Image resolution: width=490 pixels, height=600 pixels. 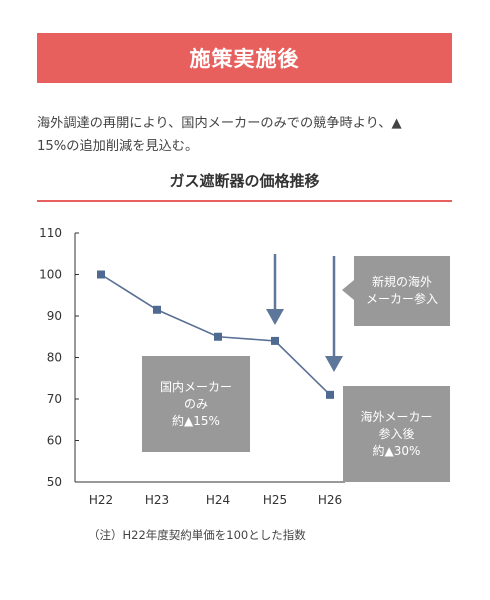 What do you see at coordinates (244, 181) in the screenshot?
I see `chart-title: ガス遮断器の価格推移` at bounding box center [244, 181].